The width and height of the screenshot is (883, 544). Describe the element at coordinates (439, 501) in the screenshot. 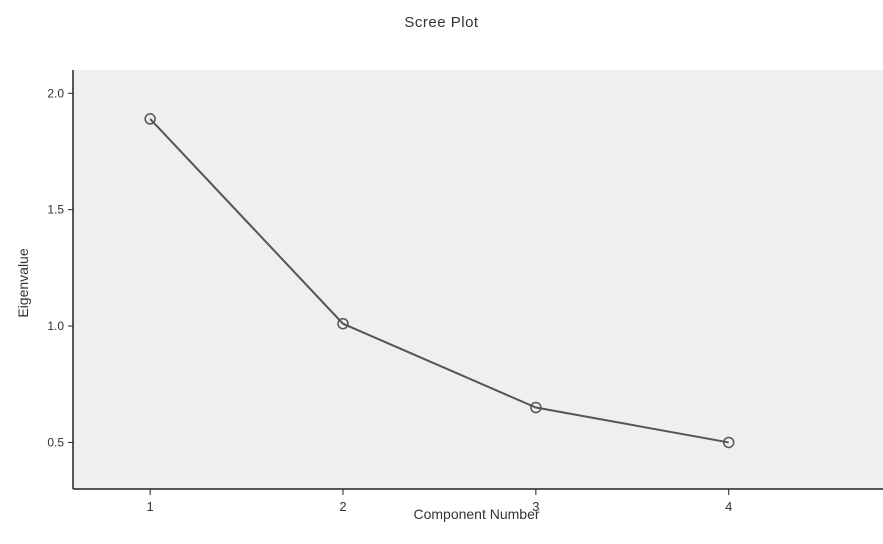

I see `x-ticks: 1 2 3 4` at that location.